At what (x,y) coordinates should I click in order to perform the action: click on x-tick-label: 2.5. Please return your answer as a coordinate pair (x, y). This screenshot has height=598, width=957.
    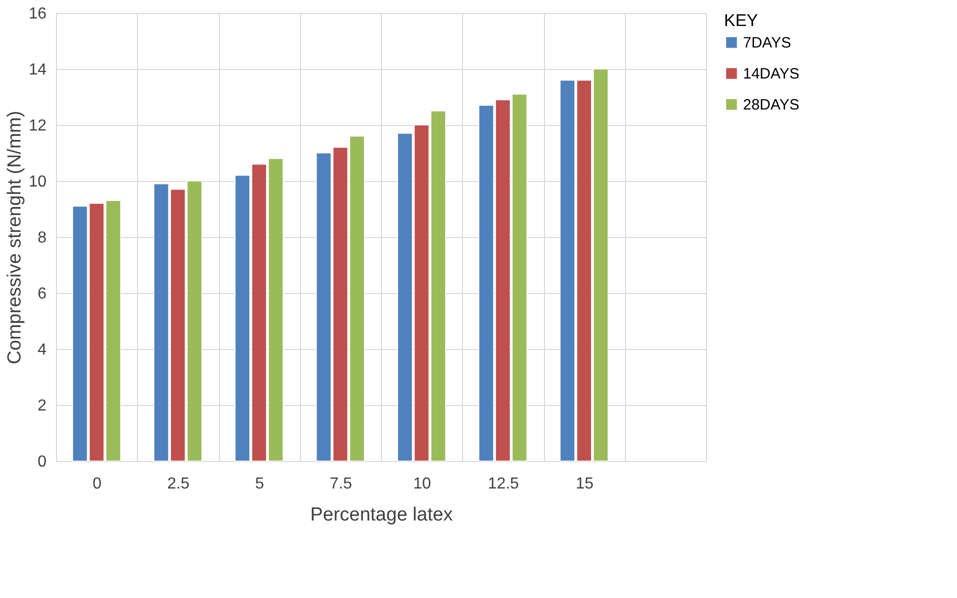
    Looking at the image, I should click on (178, 484).